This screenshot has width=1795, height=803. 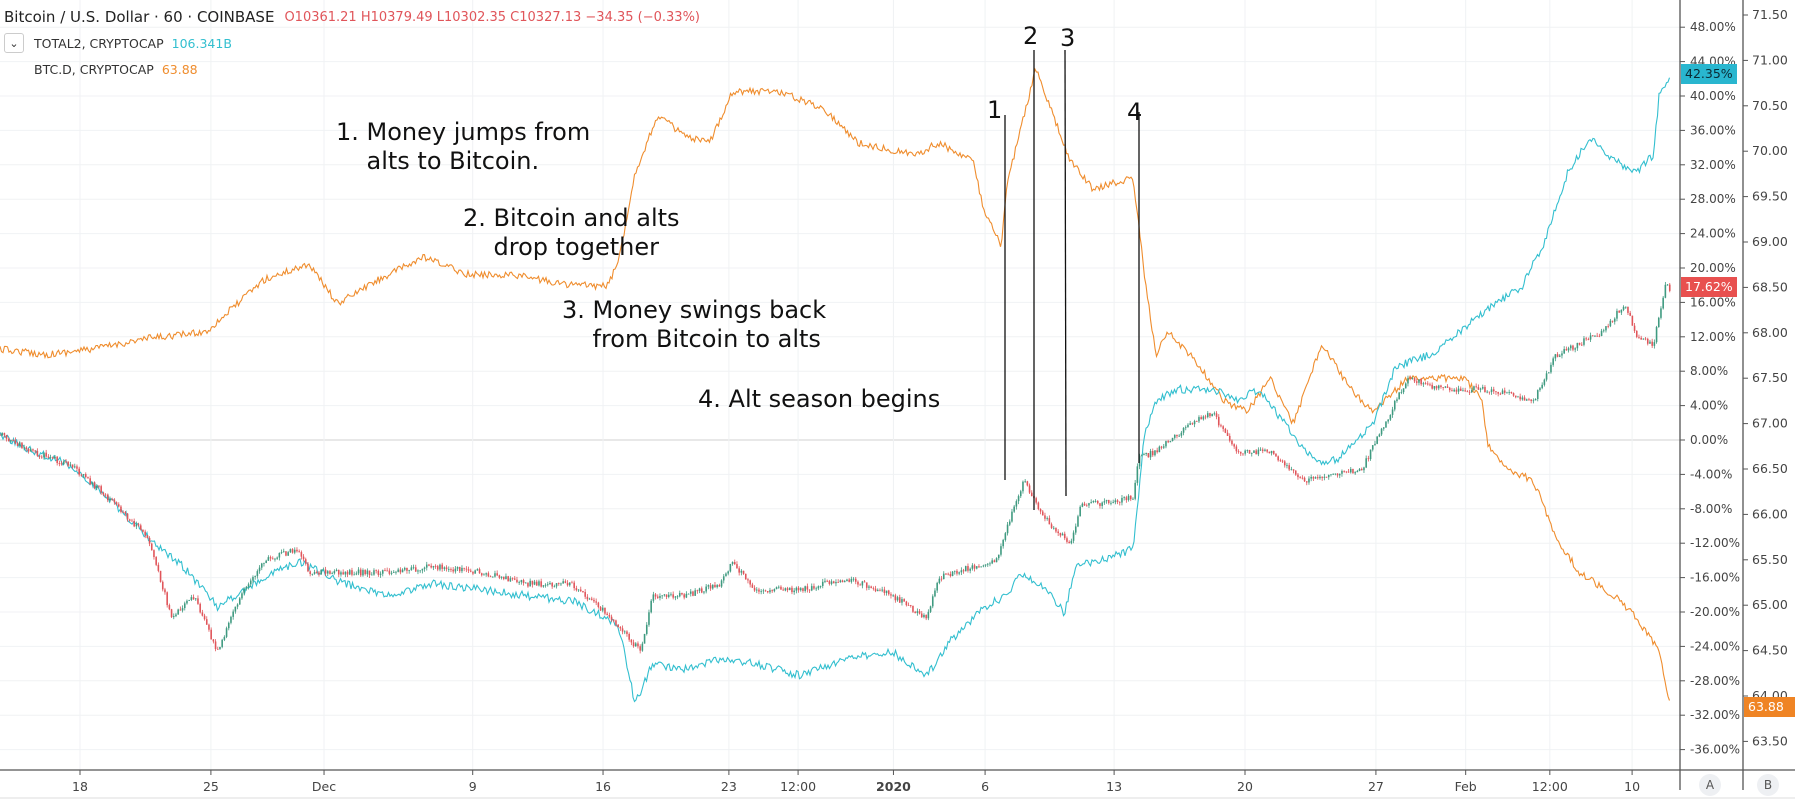 What do you see at coordinates (1713, 268) in the screenshot?
I see `pct-tick-label: 20.00%` at bounding box center [1713, 268].